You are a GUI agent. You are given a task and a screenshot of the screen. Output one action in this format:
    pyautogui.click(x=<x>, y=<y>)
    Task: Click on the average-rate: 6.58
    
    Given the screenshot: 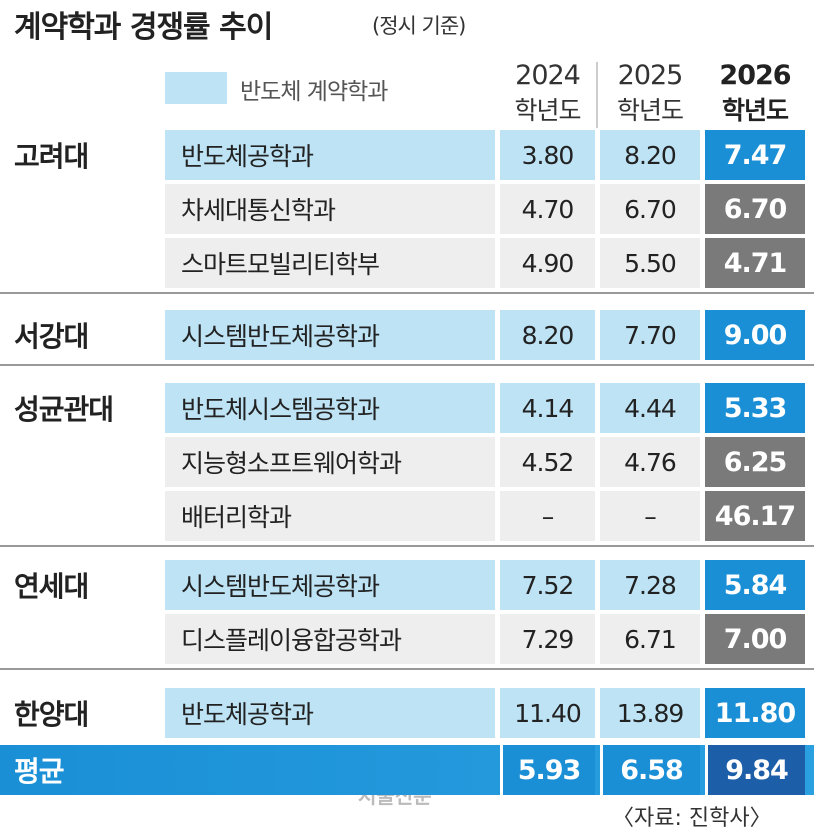 What is the action you would take?
    pyautogui.click(x=650, y=770)
    